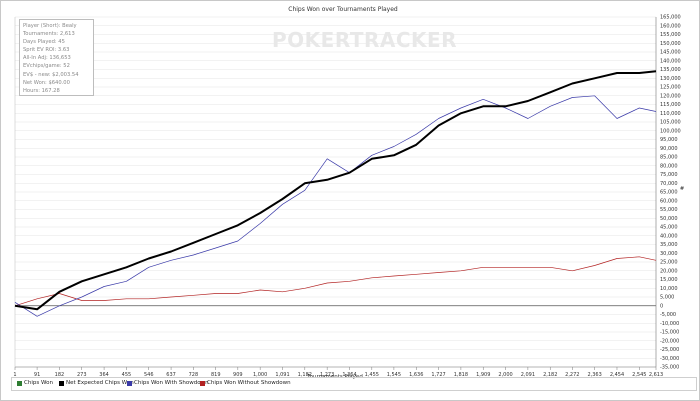  What do you see at coordinates (171, 383) in the screenshot?
I see `legend-label: Chips Won With Showdown` at bounding box center [171, 383].